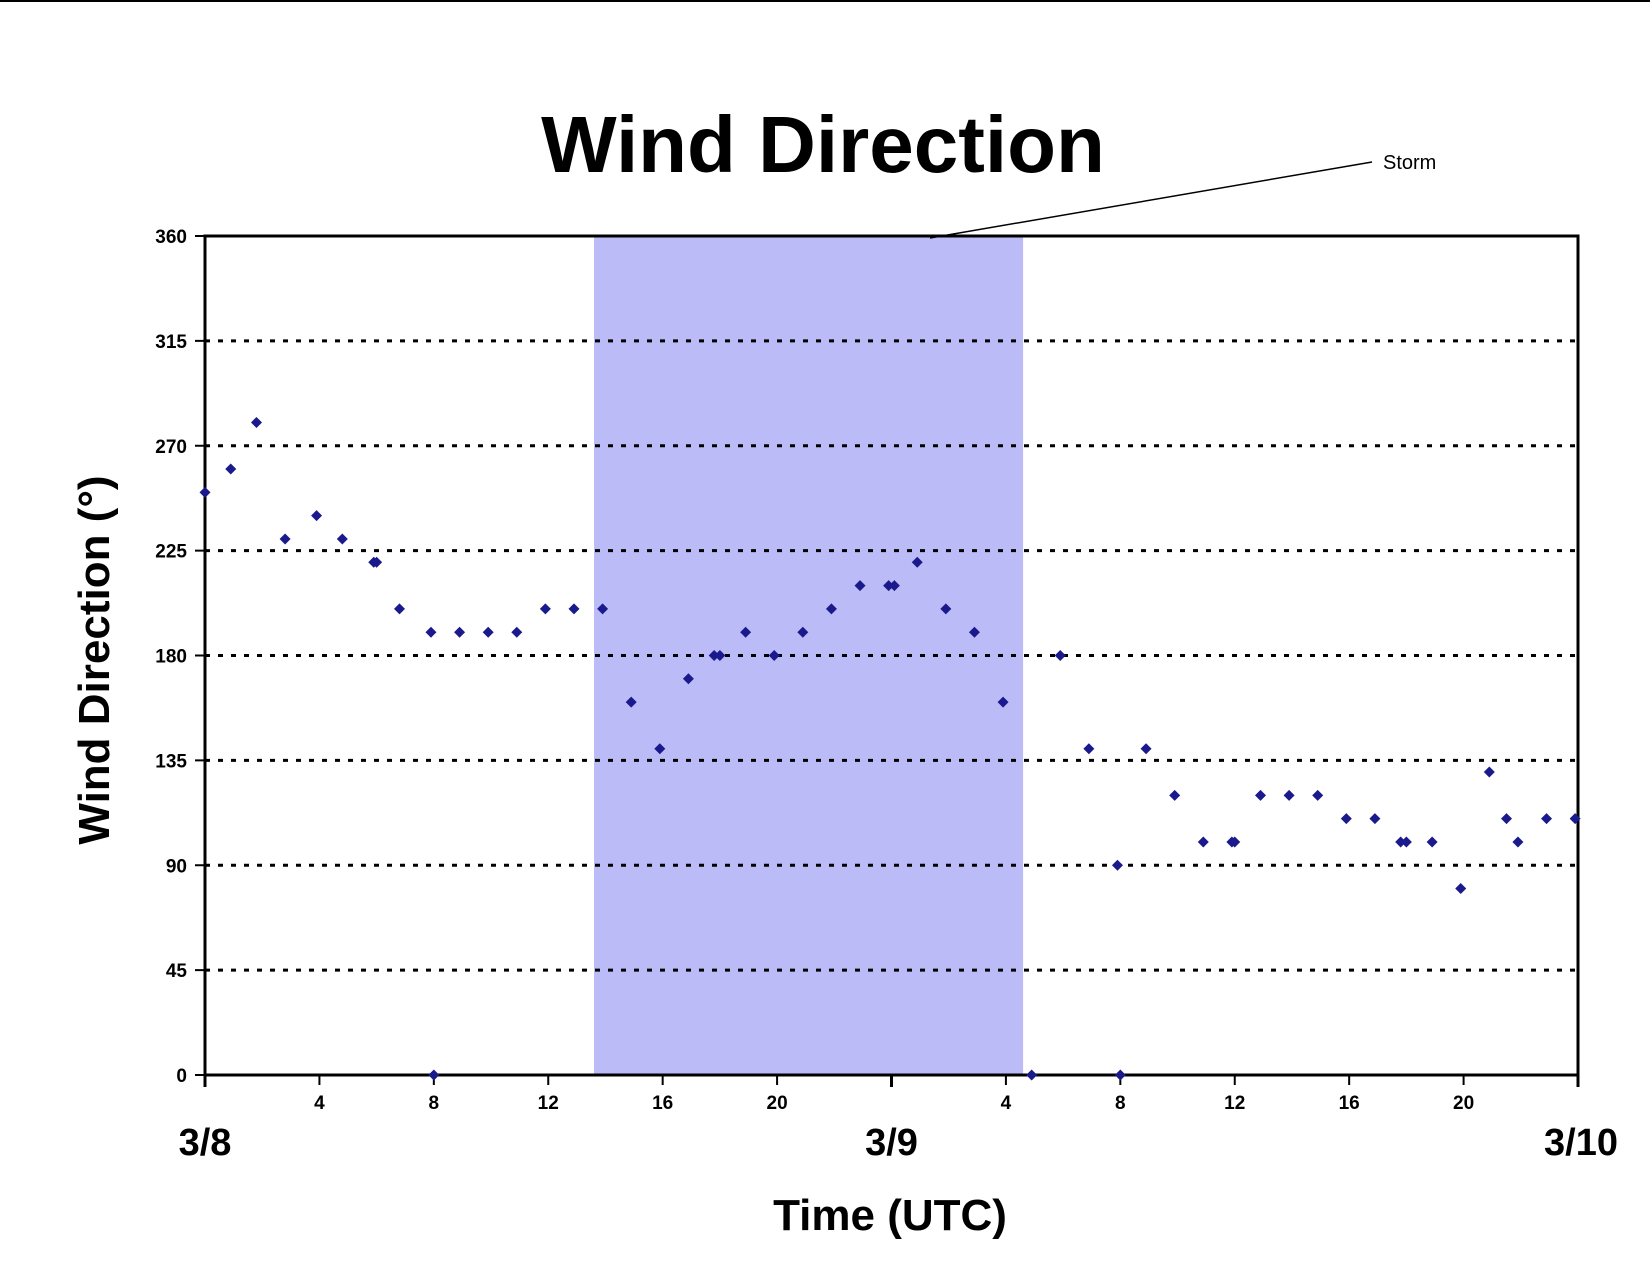 The height and width of the screenshot is (1275, 1650). What do you see at coordinates (177, 971) in the screenshot?
I see `y-tick-label: 45` at bounding box center [177, 971].